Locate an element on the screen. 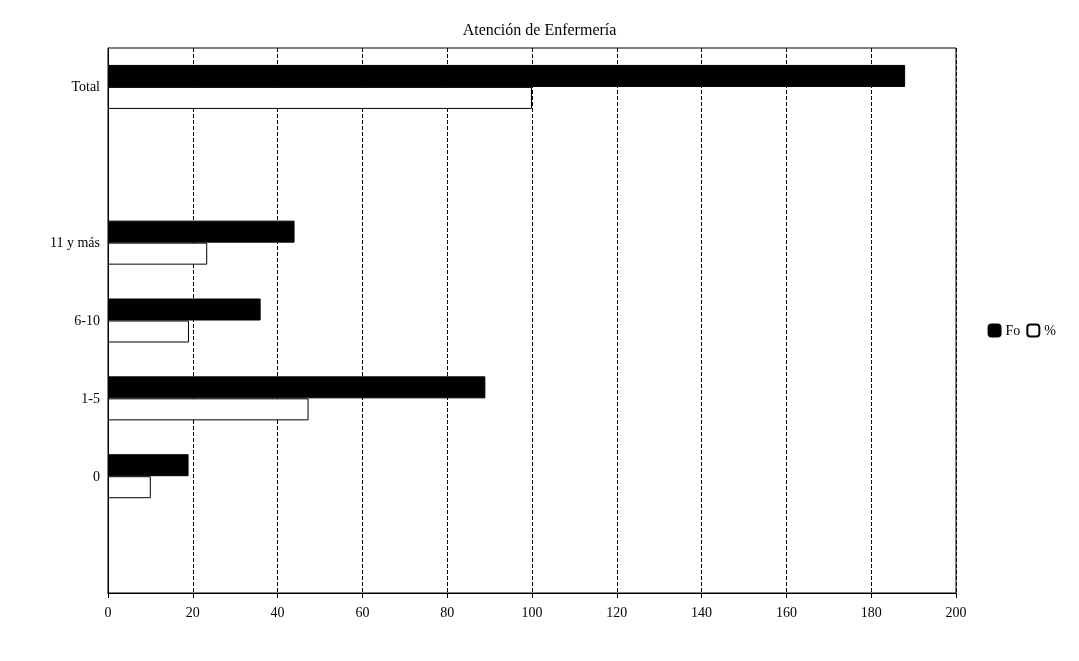  x-tick-label: 100 is located at coordinates (532, 612).